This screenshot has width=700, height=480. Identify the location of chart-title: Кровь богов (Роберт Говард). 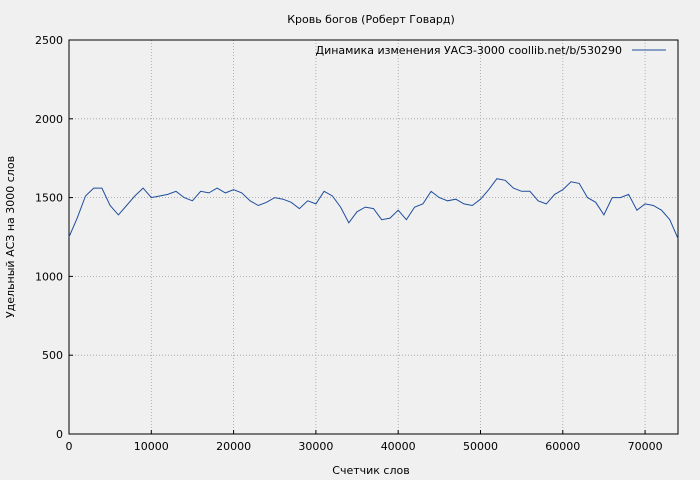
(371, 19).